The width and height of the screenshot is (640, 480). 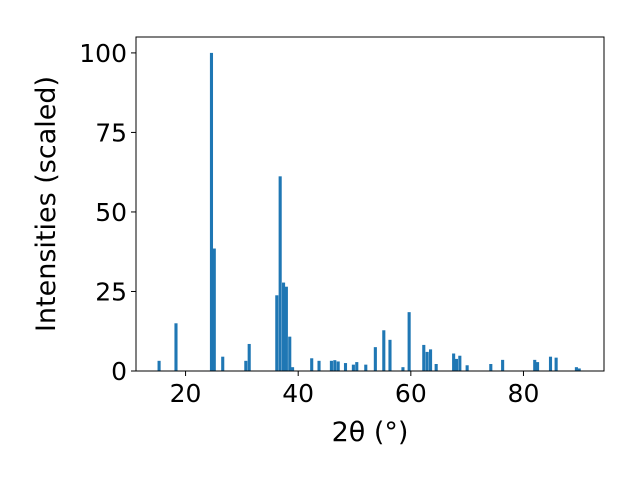 I want to click on x-tick-label: 60, so click(x=411, y=393).